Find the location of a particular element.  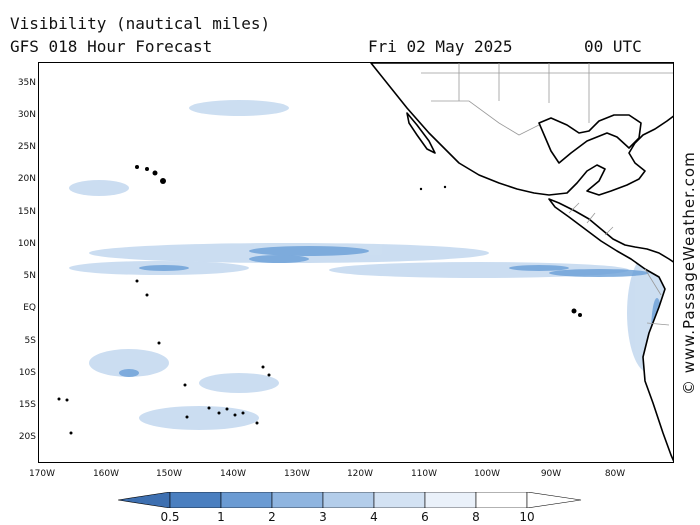

credit-text: © www.PassageWeather.com is located at coordinates (689, 273).